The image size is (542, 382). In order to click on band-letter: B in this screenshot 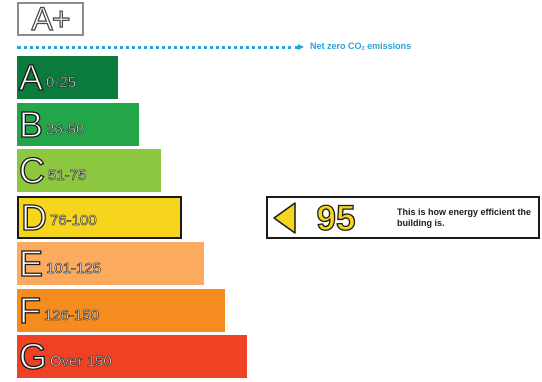, I will do `click(30, 124)`.